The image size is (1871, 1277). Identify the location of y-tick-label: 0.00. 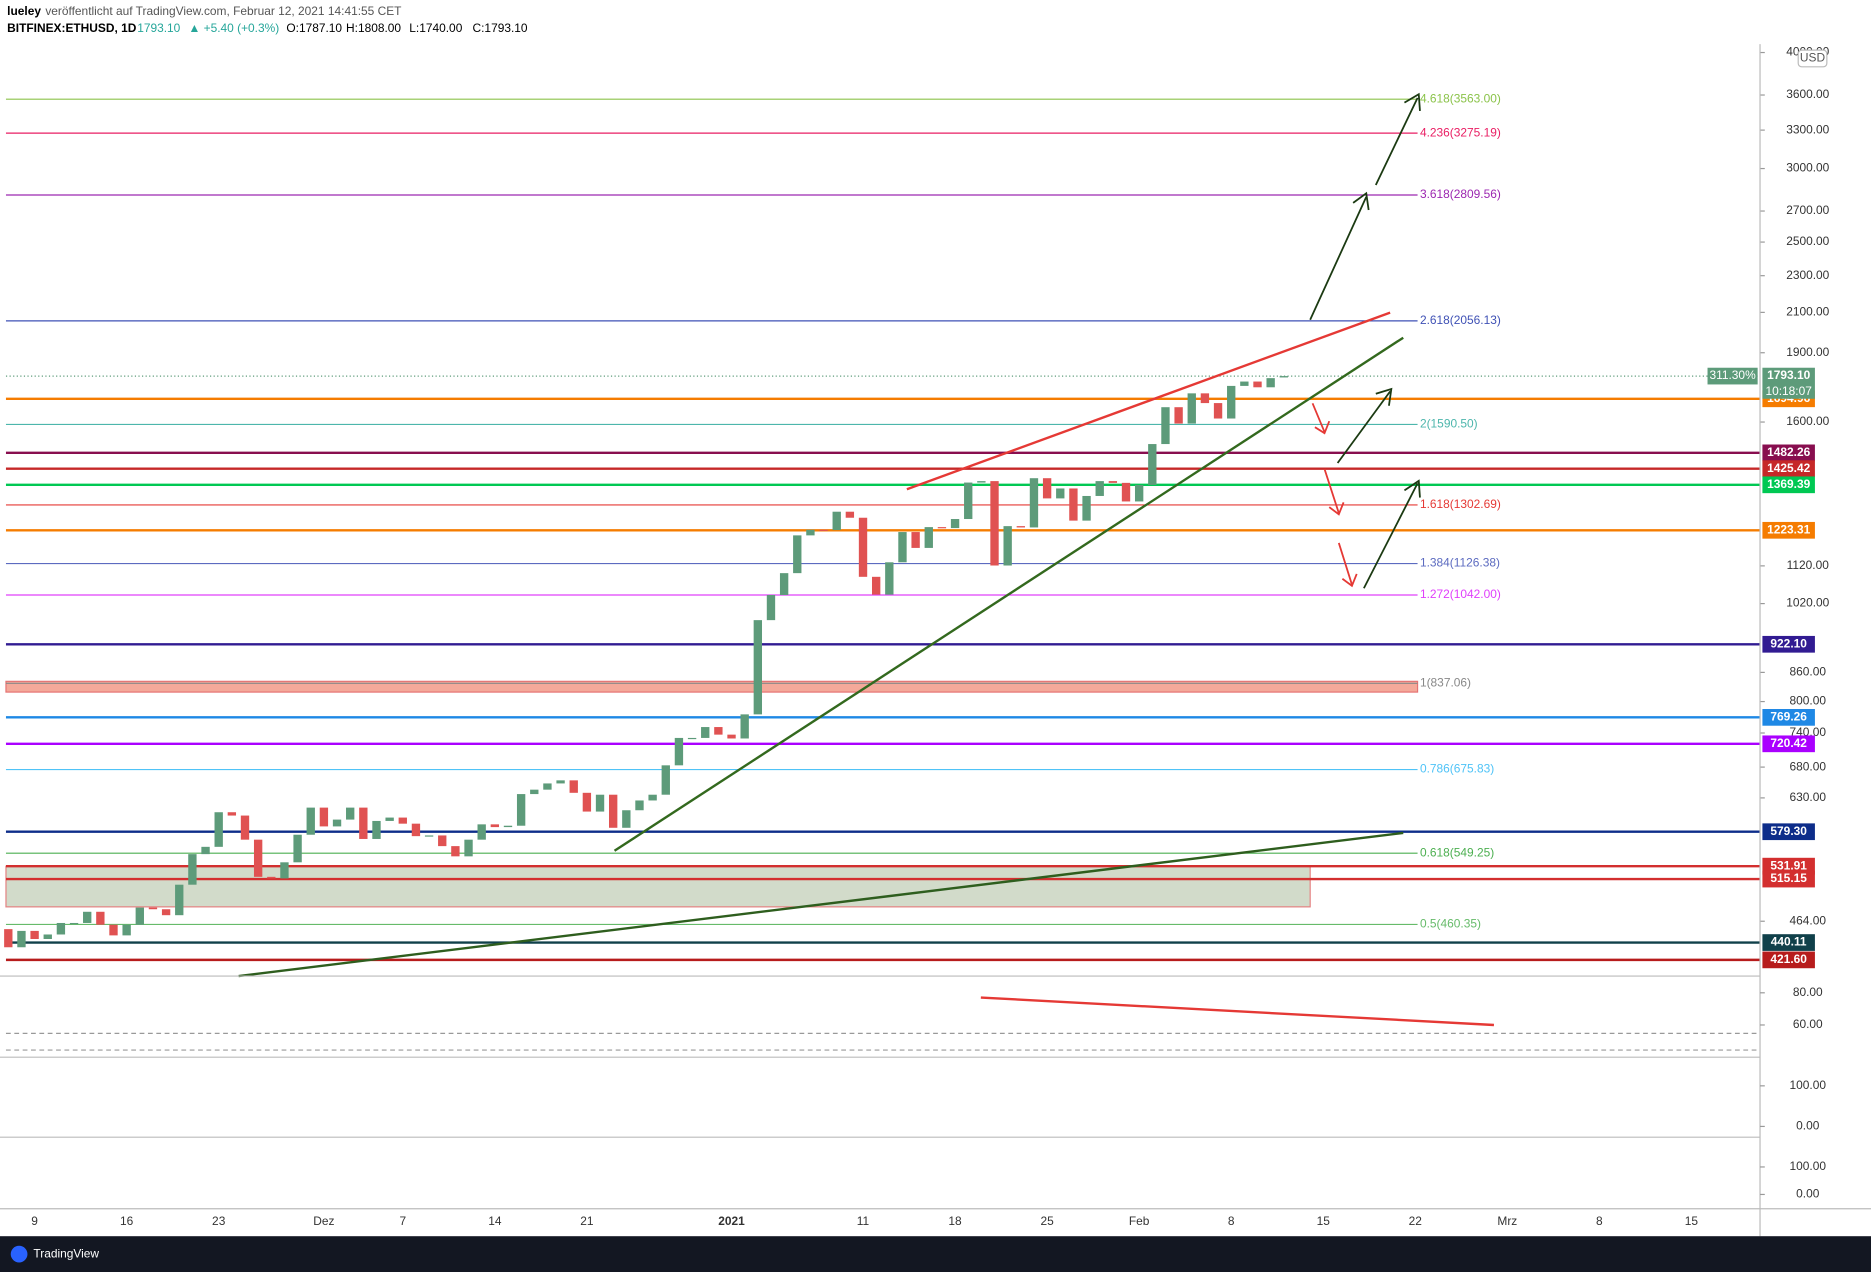
(1808, 1194).